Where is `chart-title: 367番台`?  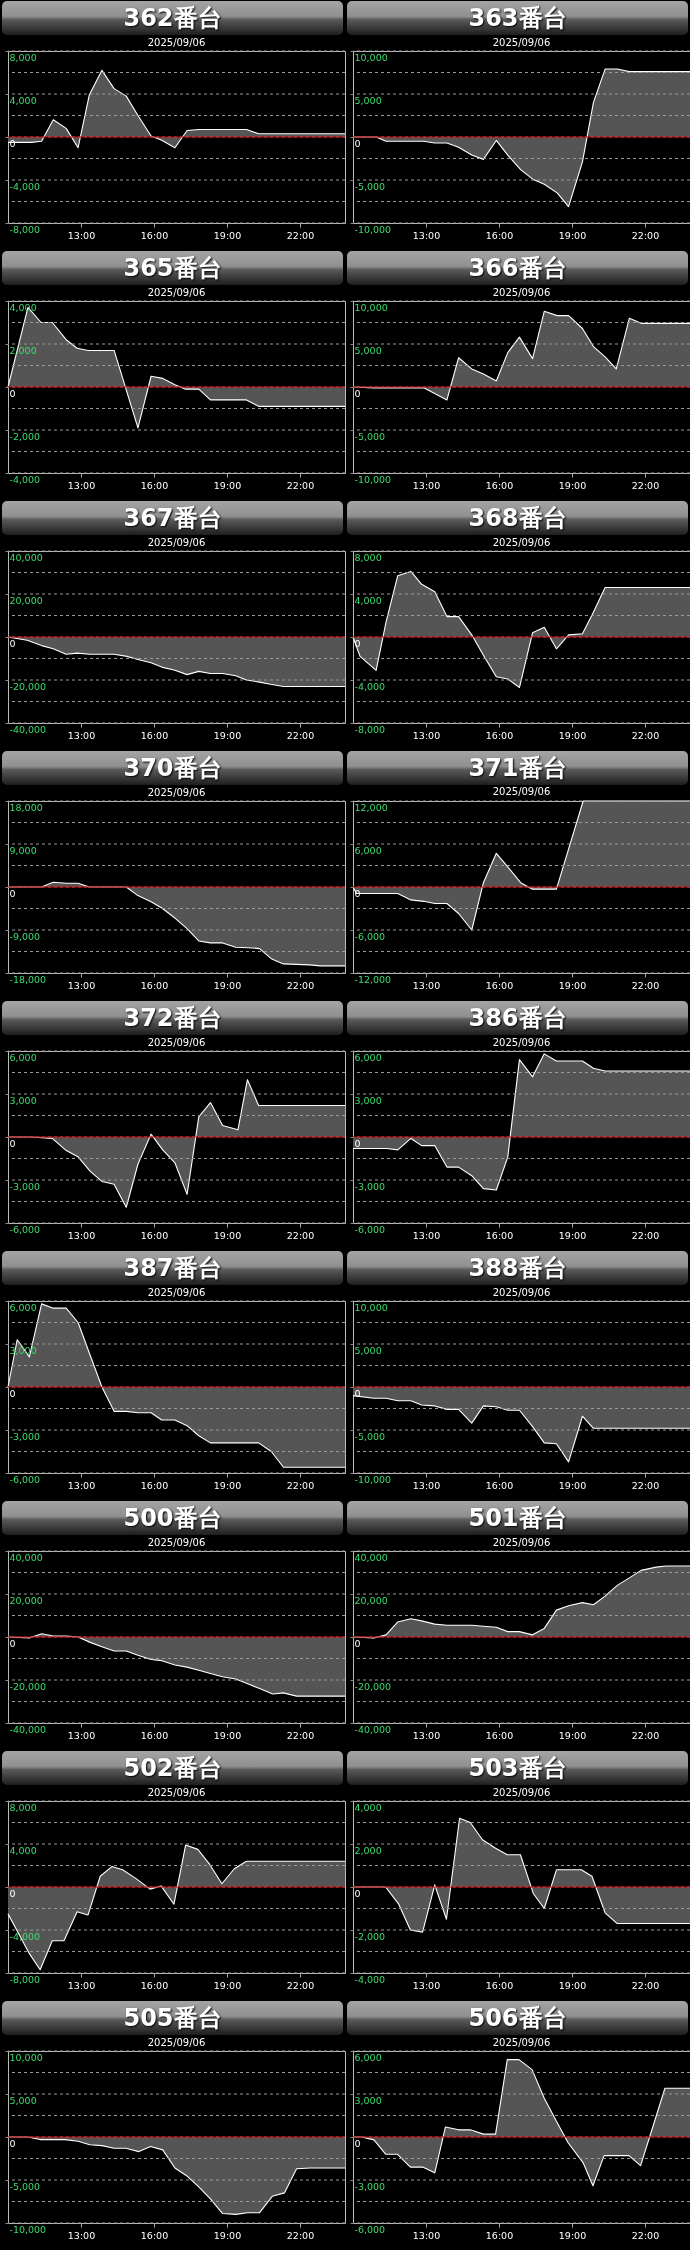
chart-title: 367番台 is located at coordinates (172, 518).